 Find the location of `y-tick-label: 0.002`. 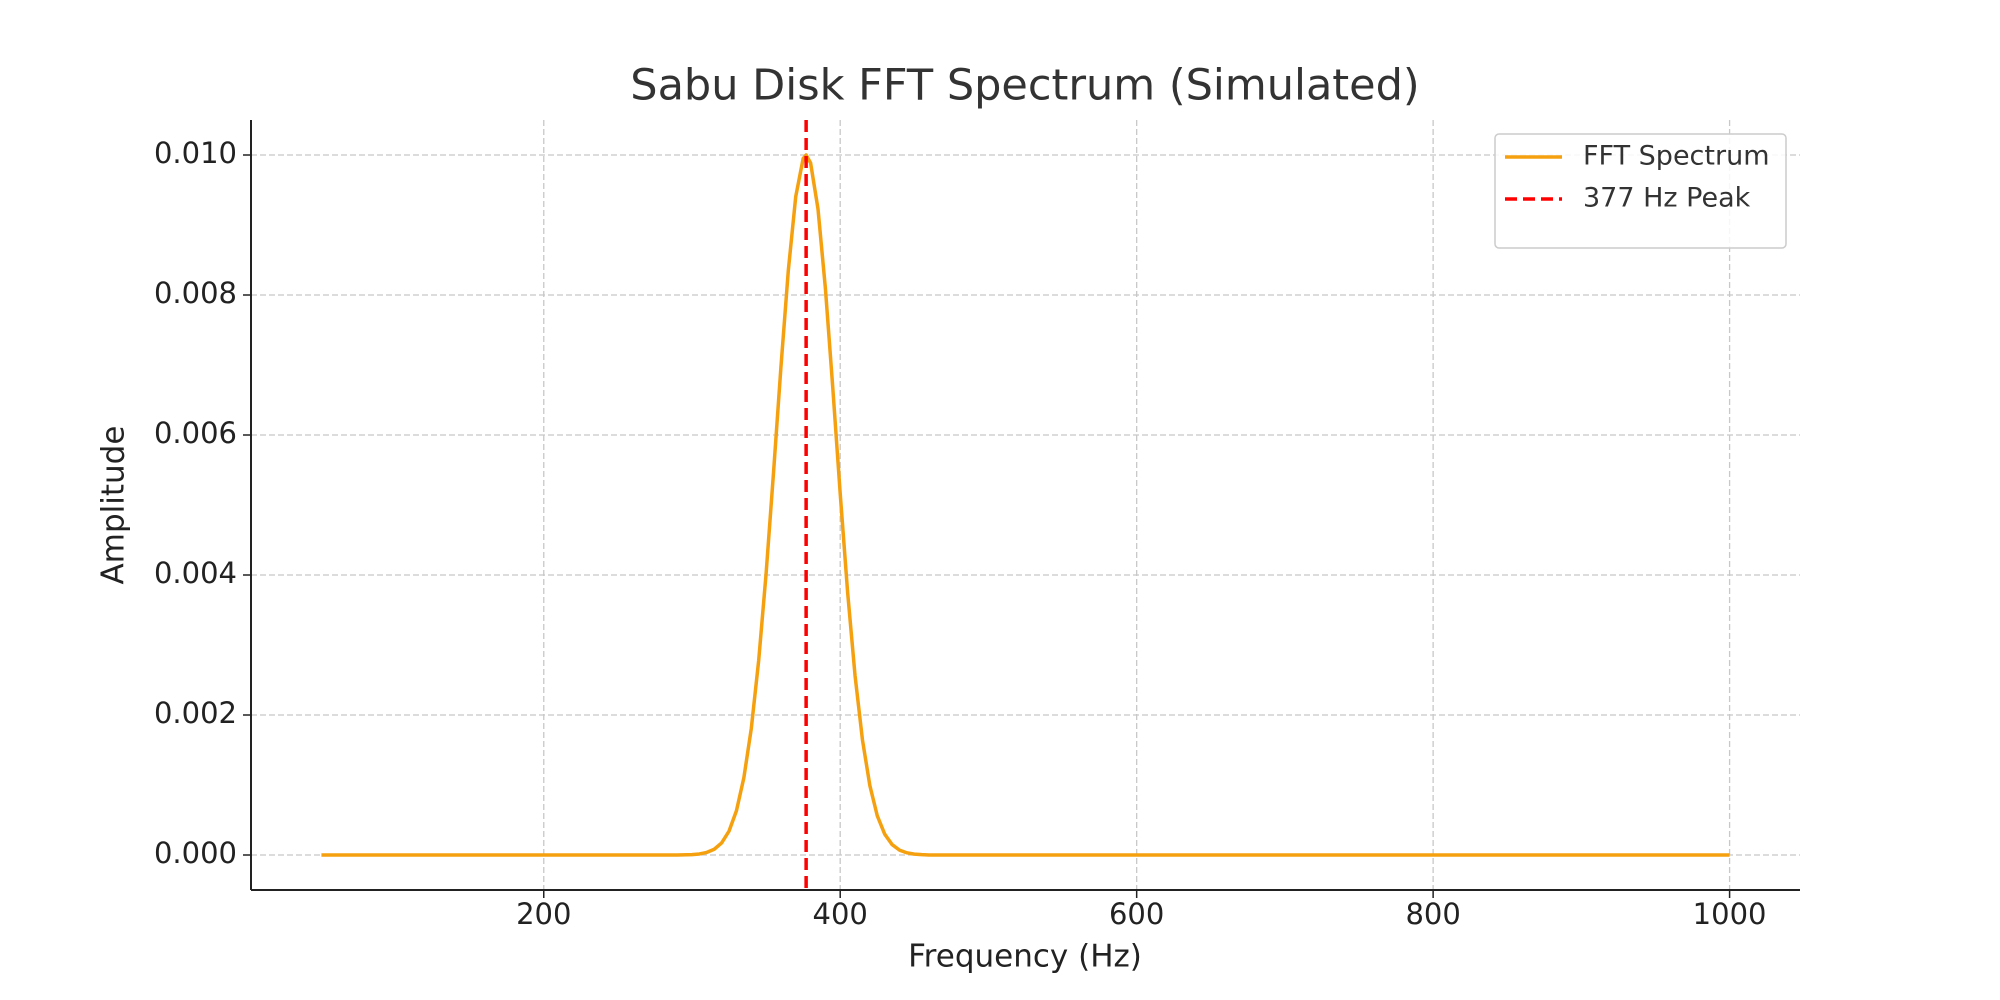

y-tick-label: 0.002 is located at coordinates (195, 713).